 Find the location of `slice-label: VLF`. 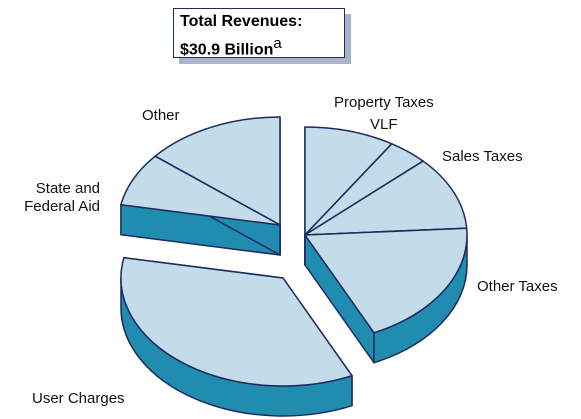

slice-label: VLF is located at coordinates (384, 124).